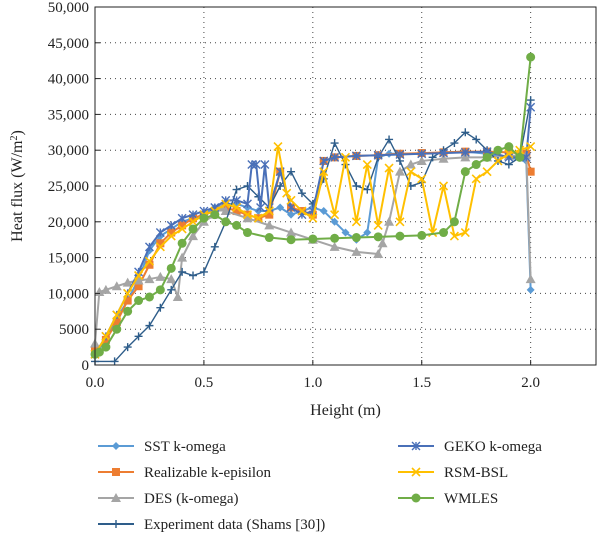 This screenshot has width=600, height=540. I want to click on y-tick-label: 40,000, so click(68, 80).